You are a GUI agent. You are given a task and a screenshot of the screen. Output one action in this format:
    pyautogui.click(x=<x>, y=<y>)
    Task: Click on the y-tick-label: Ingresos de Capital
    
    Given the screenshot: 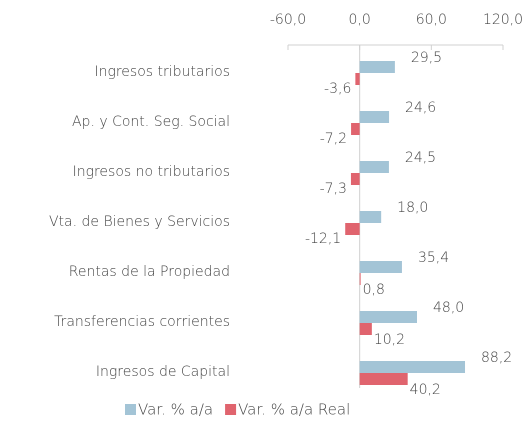 What is the action you would take?
    pyautogui.click(x=163, y=372)
    